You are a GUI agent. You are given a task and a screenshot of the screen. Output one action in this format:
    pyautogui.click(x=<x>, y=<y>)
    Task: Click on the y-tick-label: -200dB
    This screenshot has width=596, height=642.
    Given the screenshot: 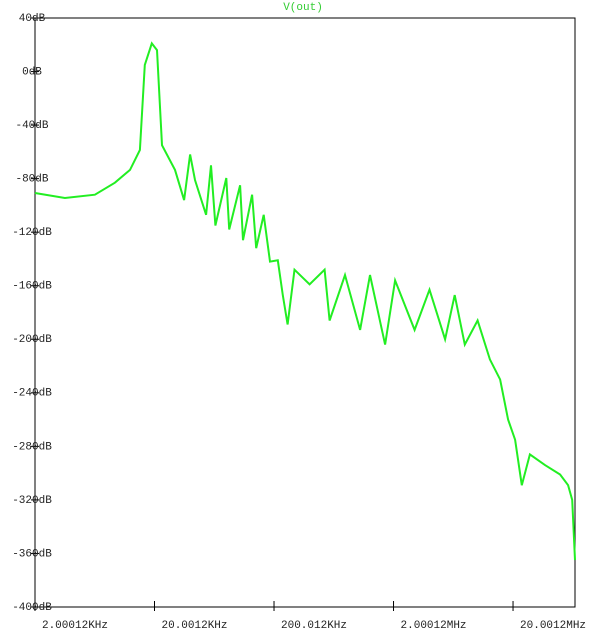 What is the action you would take?
    pyautogui.click(x=32, y=340)
    